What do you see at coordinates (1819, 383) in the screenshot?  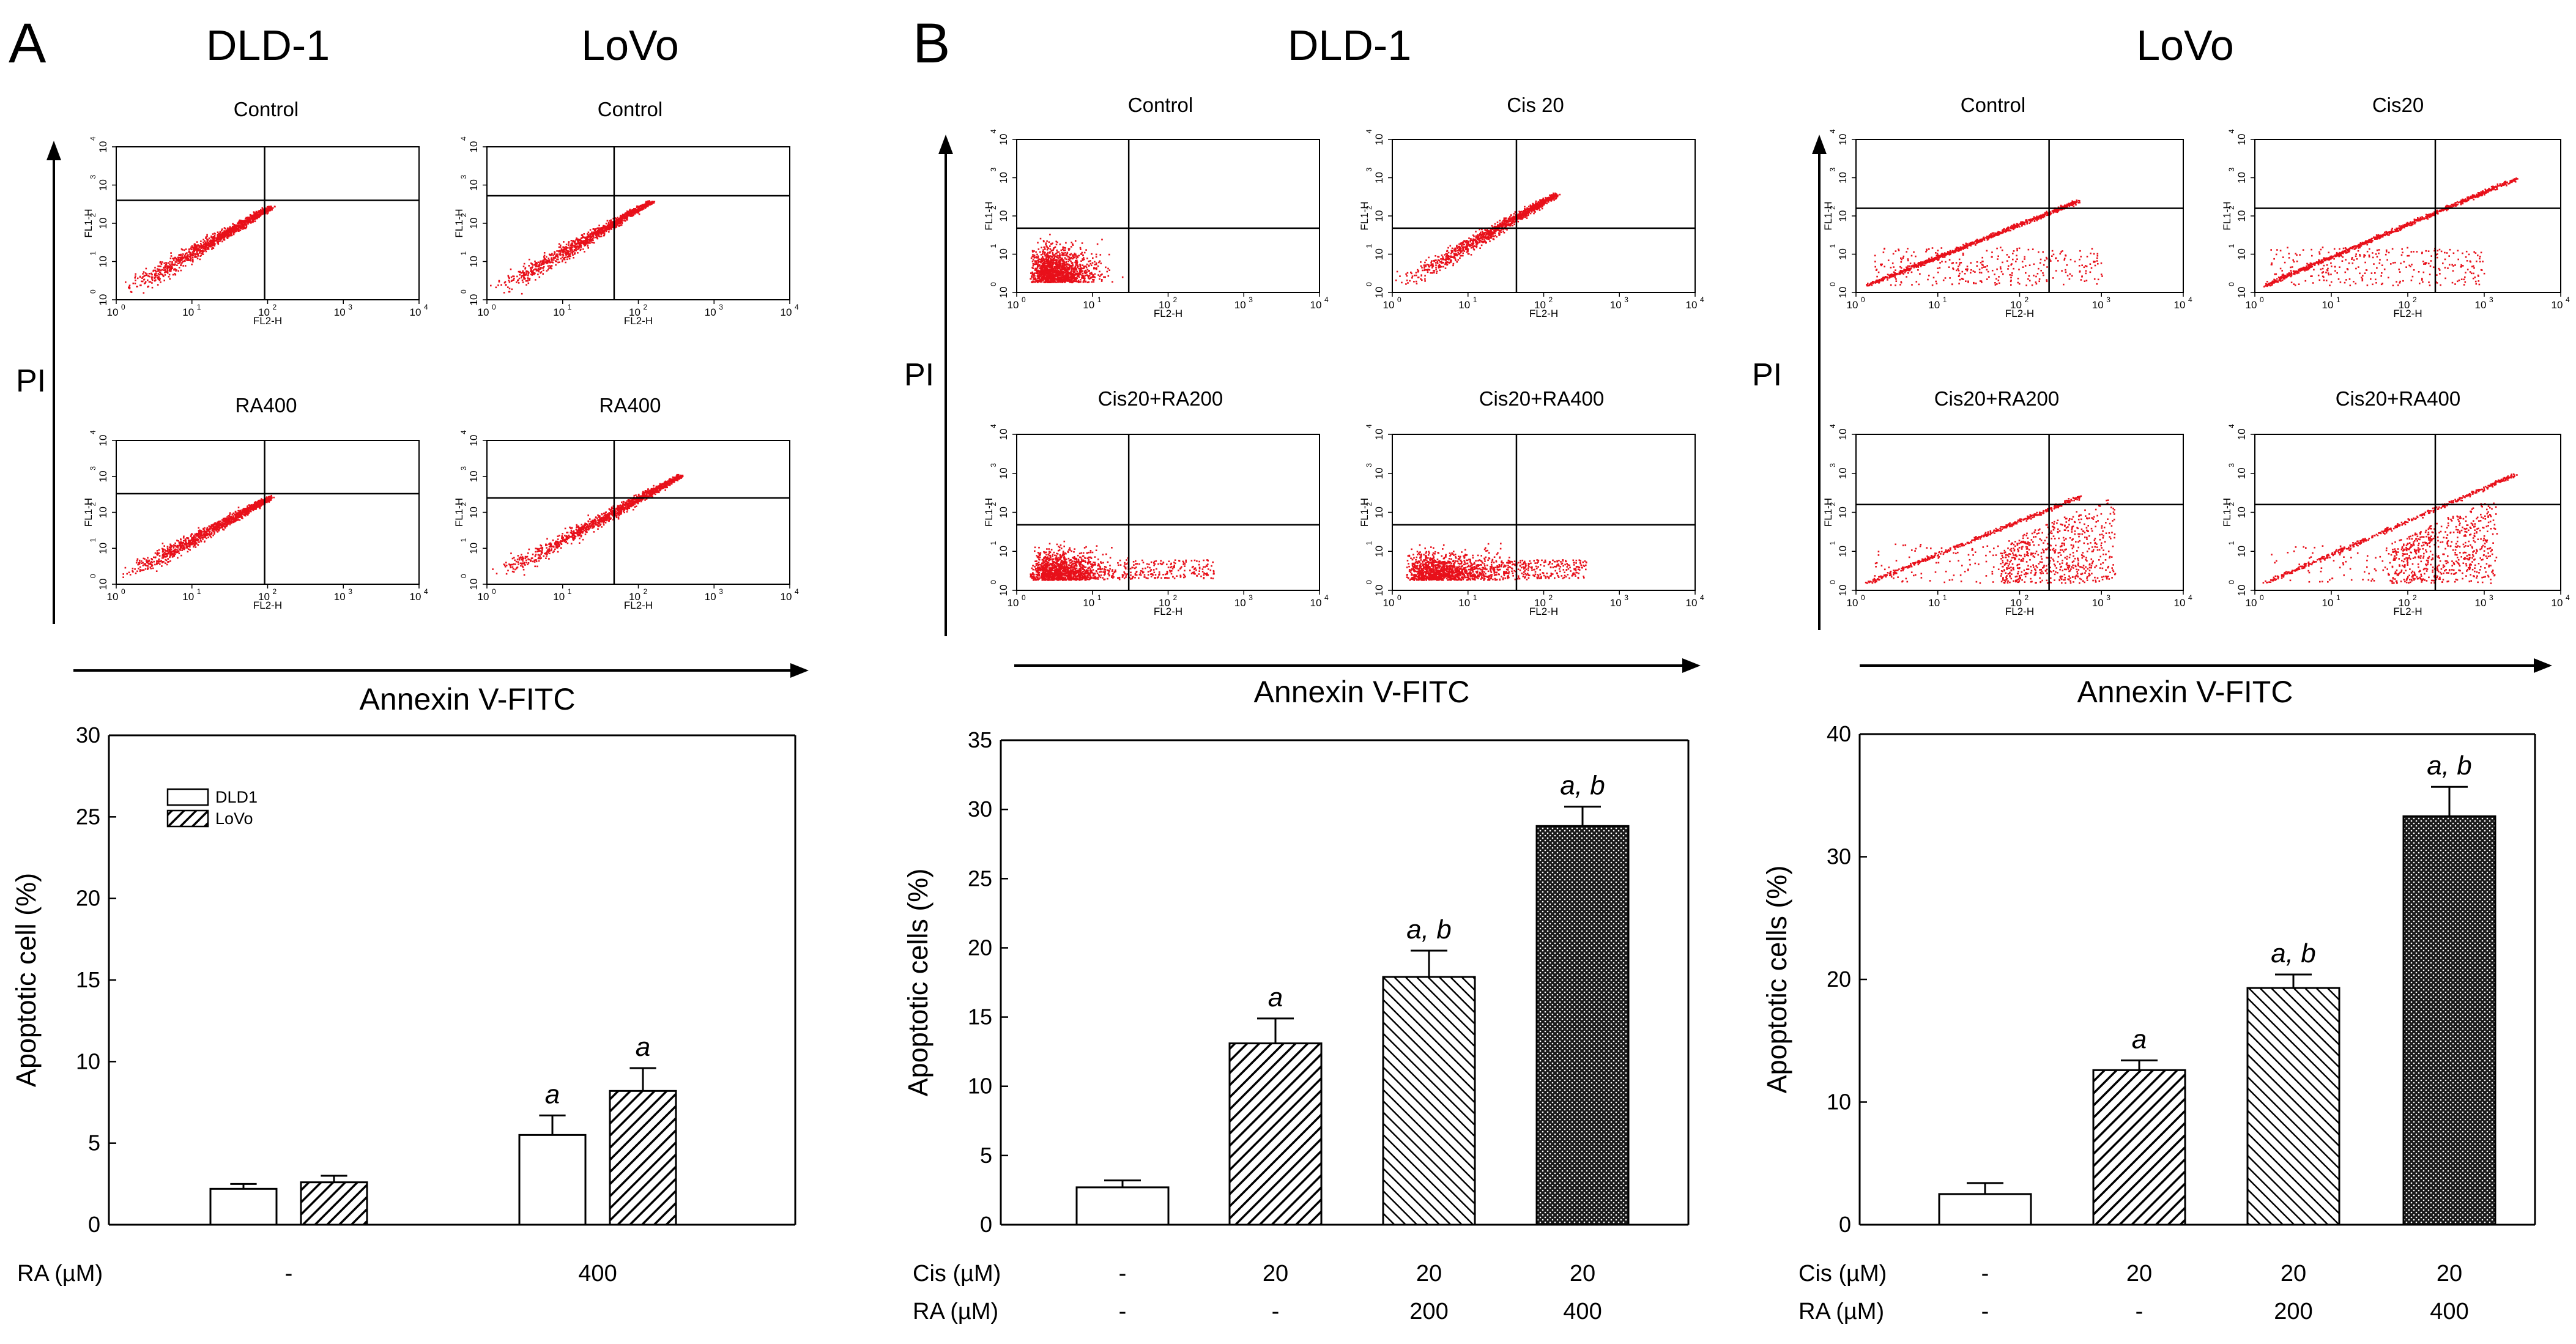 I see `panel-b-lovo-pi-axis` at bounding box center [1819, 383].